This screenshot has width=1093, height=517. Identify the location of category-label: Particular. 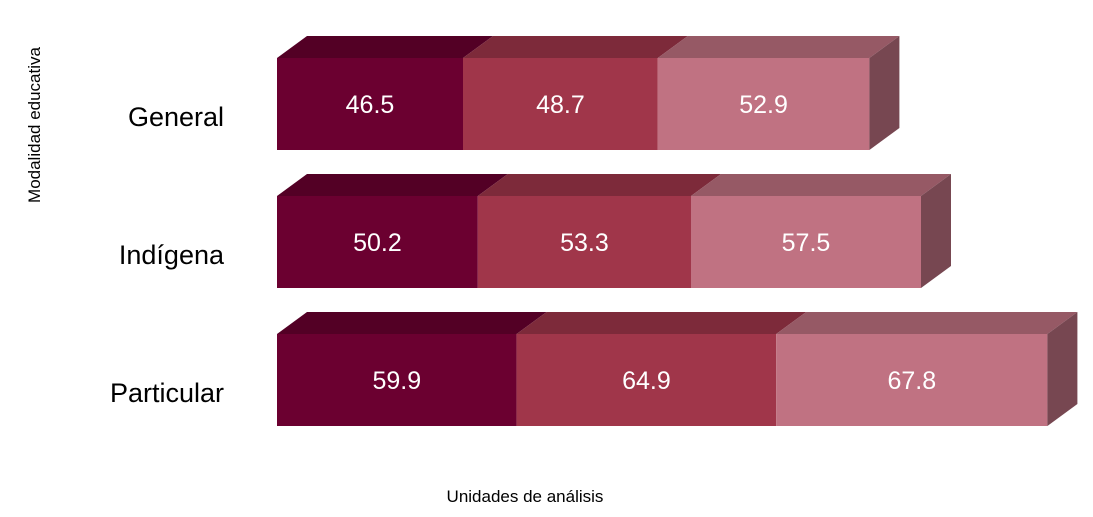
(167, 393).